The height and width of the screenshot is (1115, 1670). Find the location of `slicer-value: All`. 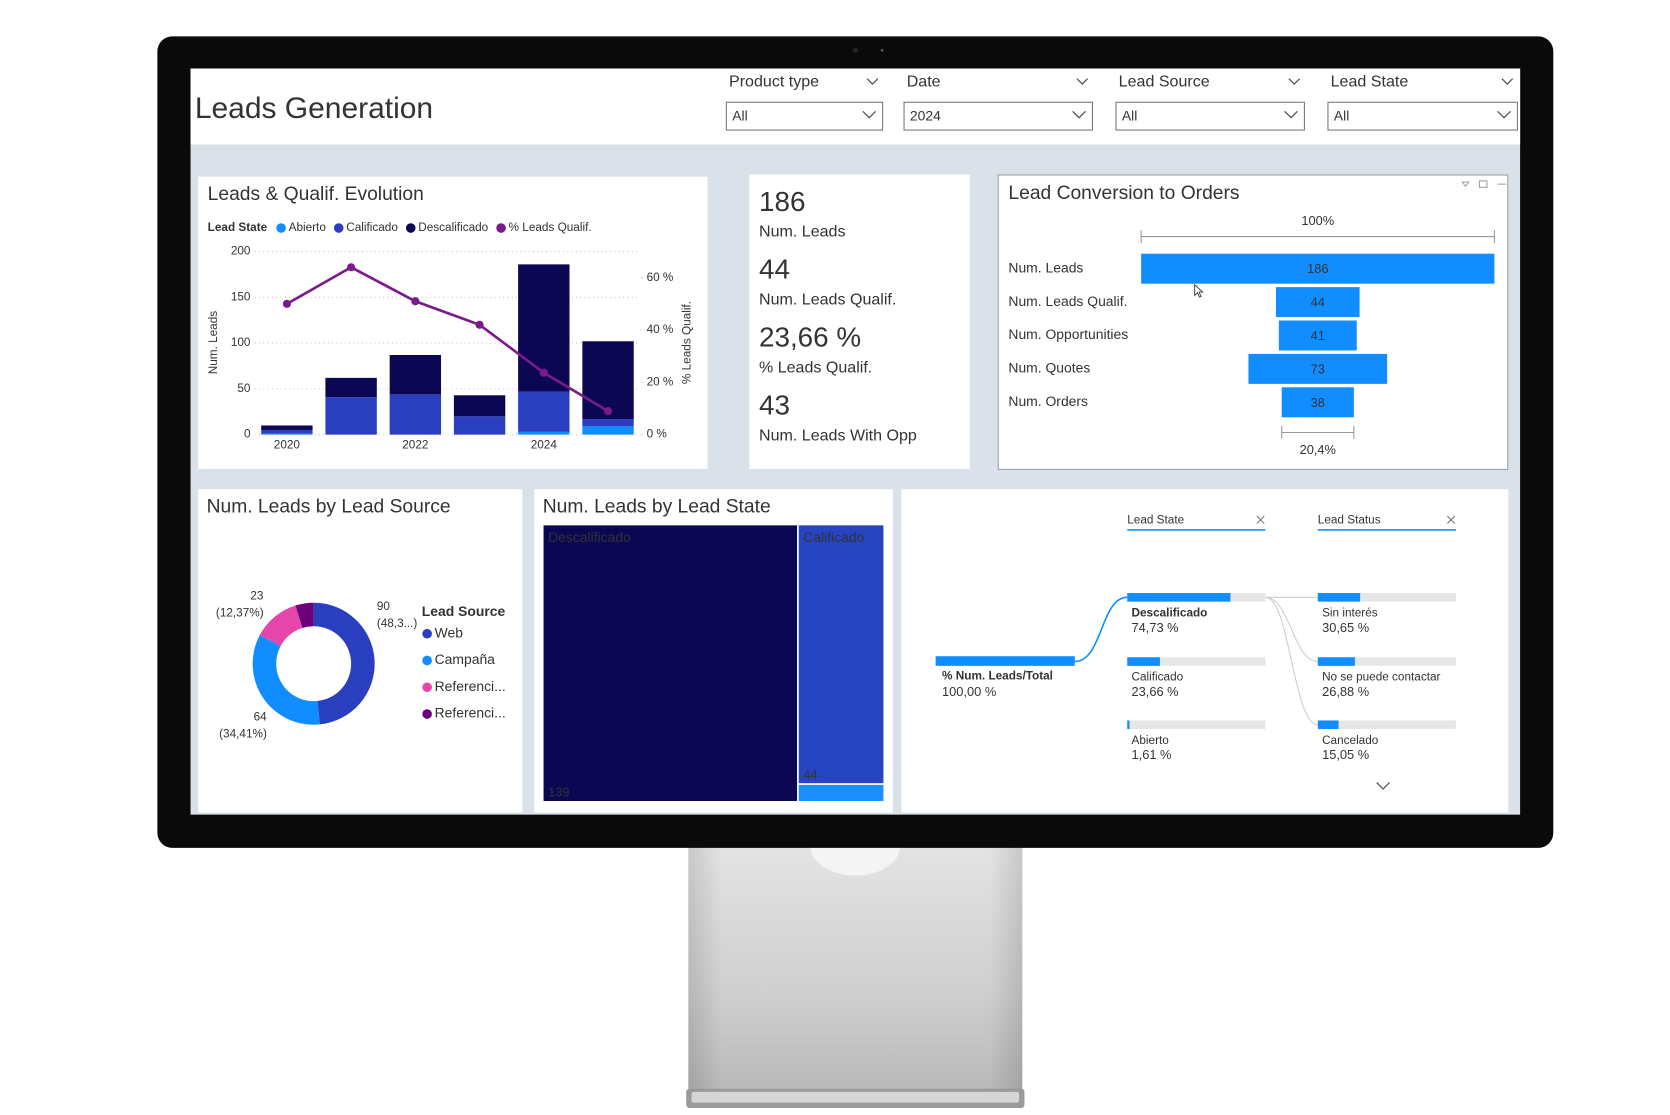

slicer-value: All is located at coordinates (1129, 115).